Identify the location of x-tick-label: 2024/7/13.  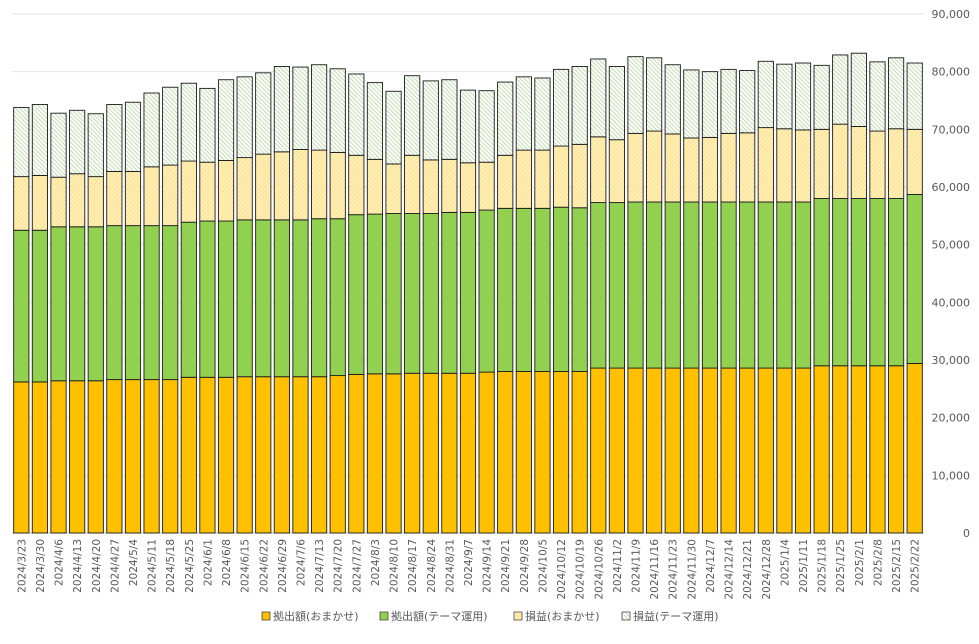
(320, 566).